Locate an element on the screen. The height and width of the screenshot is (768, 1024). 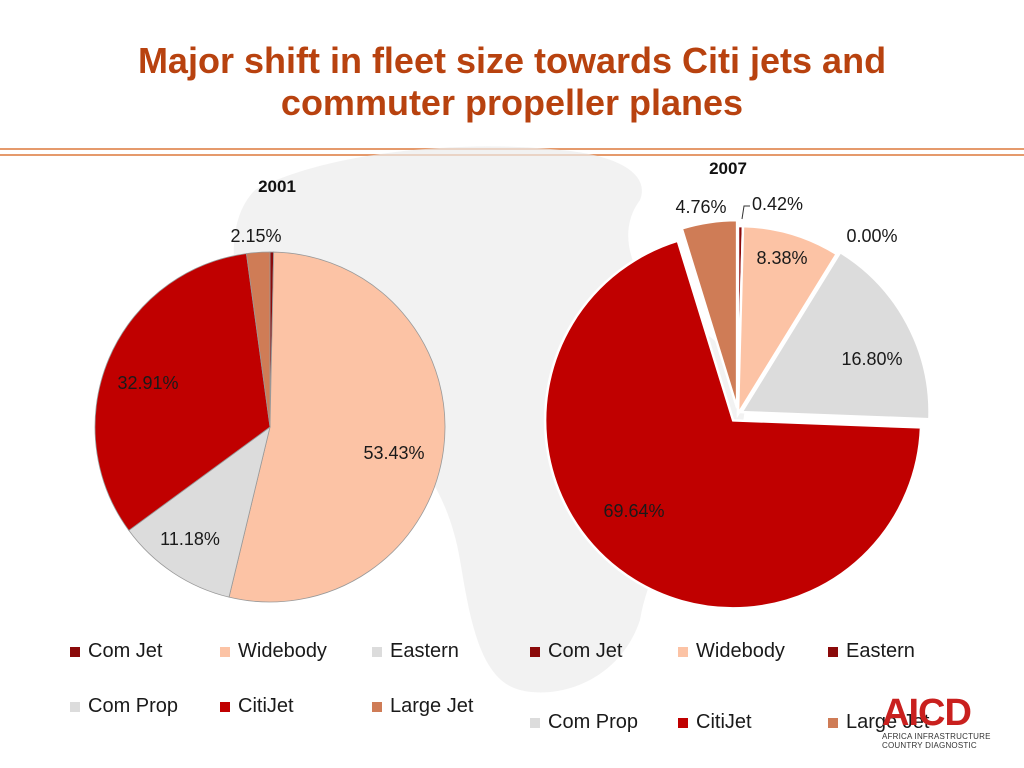
slice-citijet is located at coordinates (182, 392).